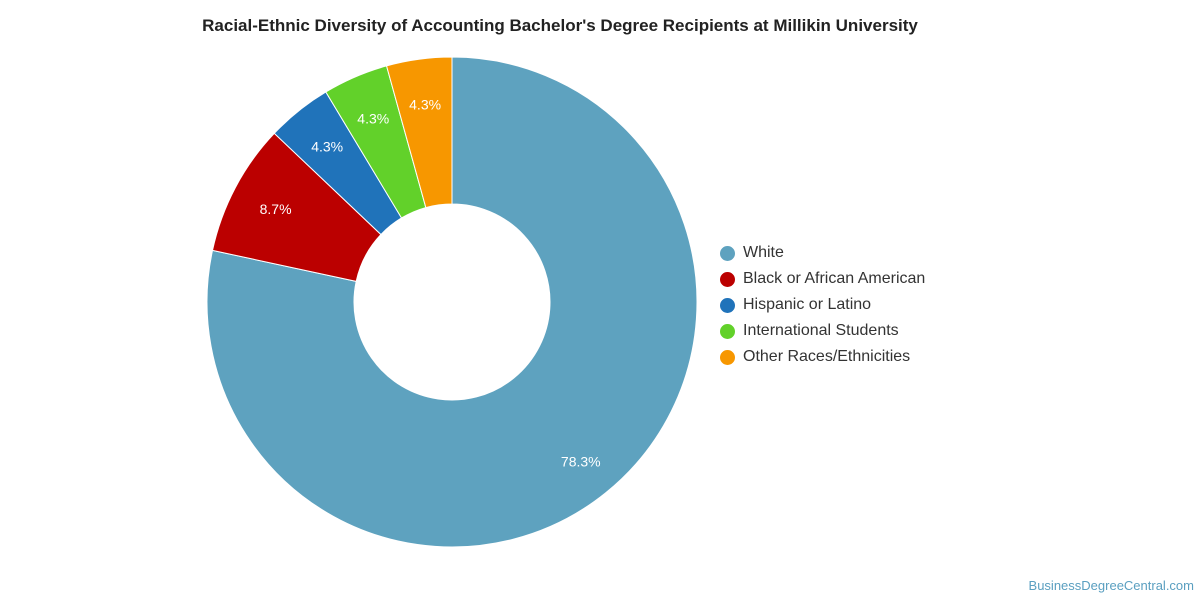  What do you see at coordinates (763, 252) in the screenshot?
I see `legend-label: White` at bounding box center [763, 252].